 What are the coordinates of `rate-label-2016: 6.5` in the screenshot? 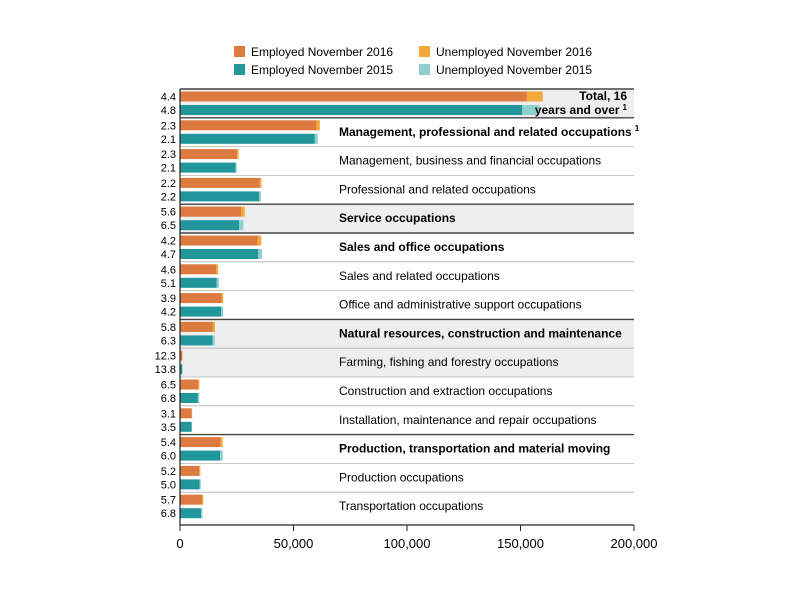 It's located at (168, 386).